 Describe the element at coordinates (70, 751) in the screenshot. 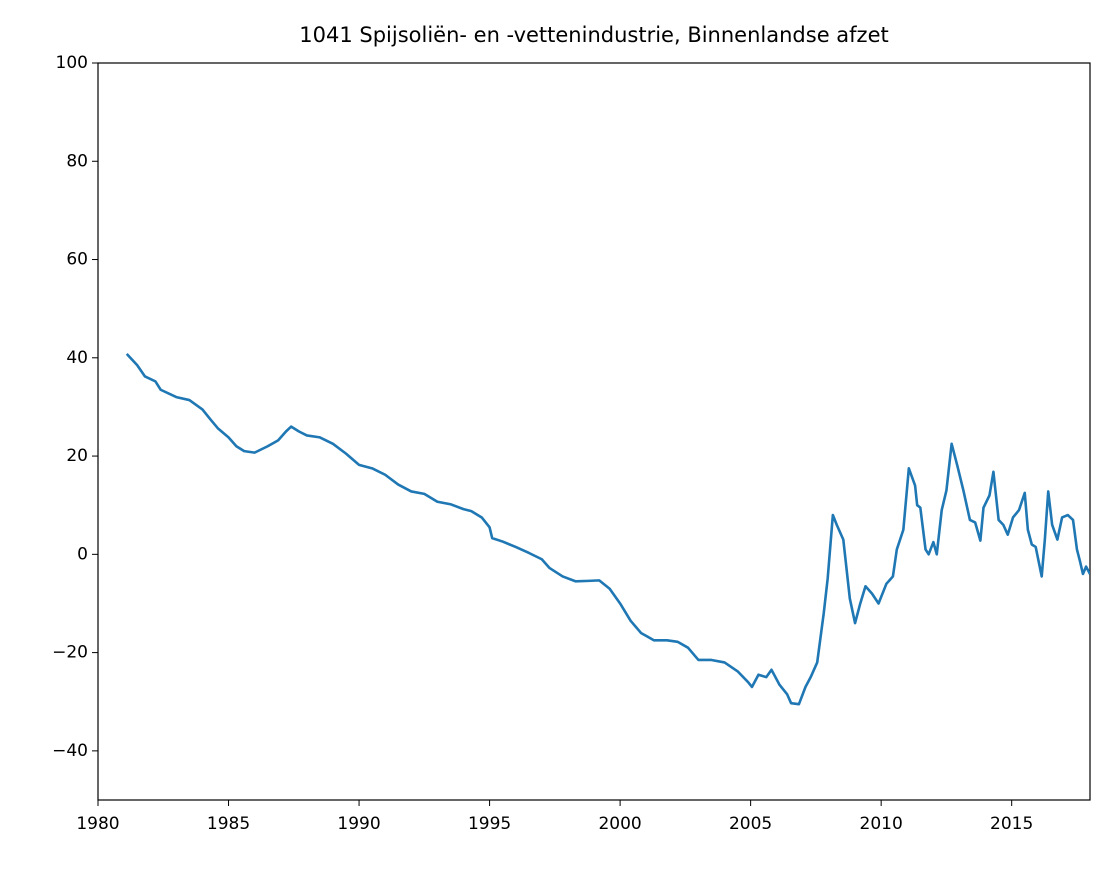

I see `y-tick-label: −40` at that location.